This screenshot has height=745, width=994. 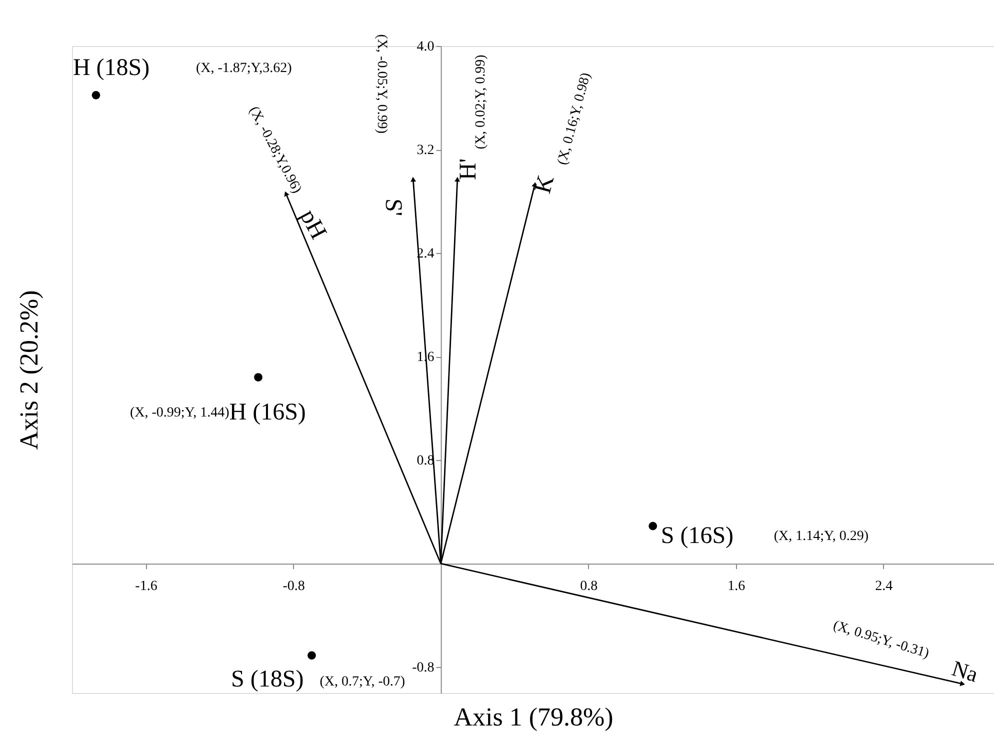 What do you see at coordinates (244, 68) in the screenshot?
I see `annotation: (X, -1.87;Y,3.62)` at bounding box center [244, 68].